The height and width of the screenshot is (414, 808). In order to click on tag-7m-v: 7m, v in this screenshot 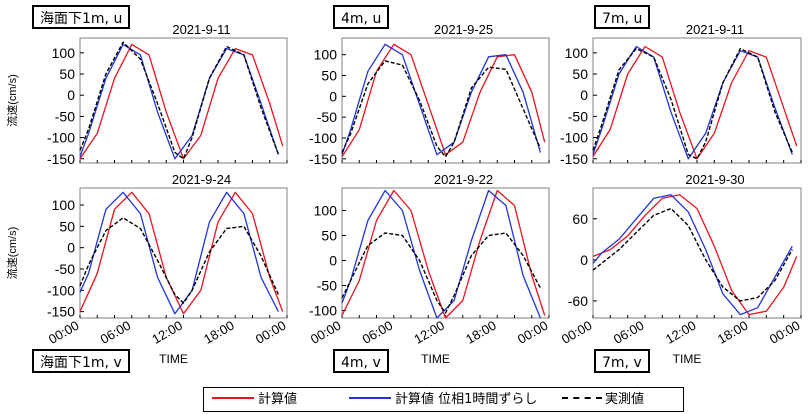, I will do `click(622, 361)`.